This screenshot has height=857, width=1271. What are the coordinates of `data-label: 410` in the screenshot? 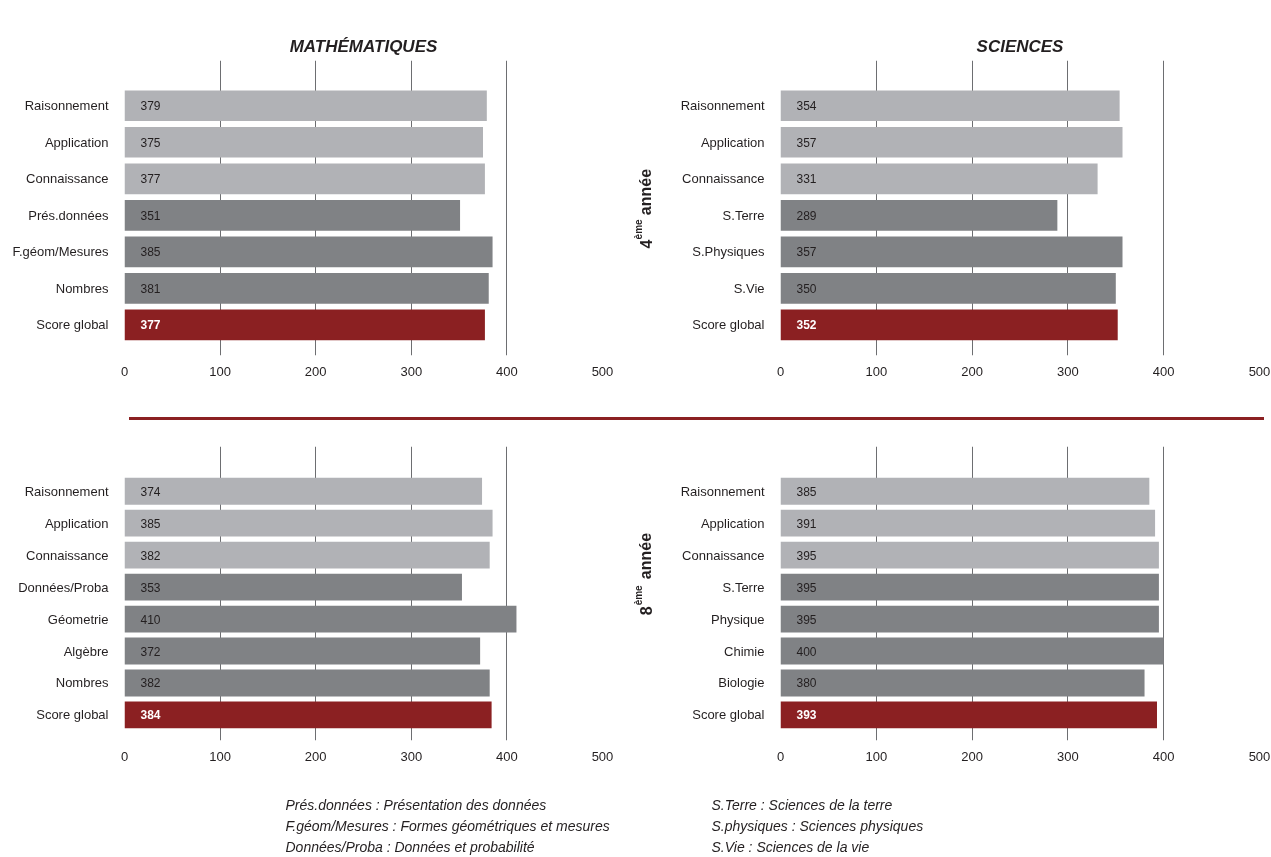 It's located at (150, 619).